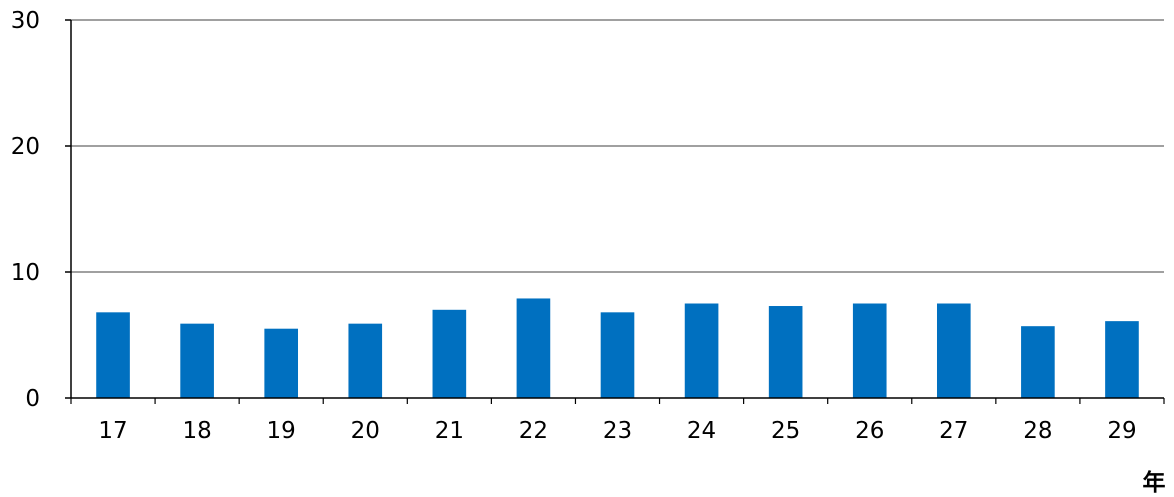 This screenshot has height=497, width=1174. Describe the element at coordinates (365, 431) in the screenshot. I see `x-tick-label-20: 20` at that location.